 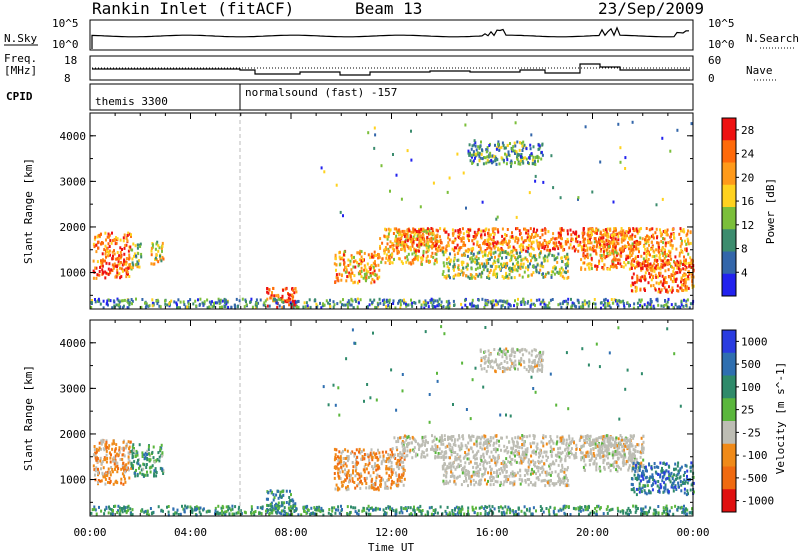 What do you see at coordinates (747, 130) in the screenshot?
I see `power-colorbar-tick: 28` at bounding box center [747, 130].